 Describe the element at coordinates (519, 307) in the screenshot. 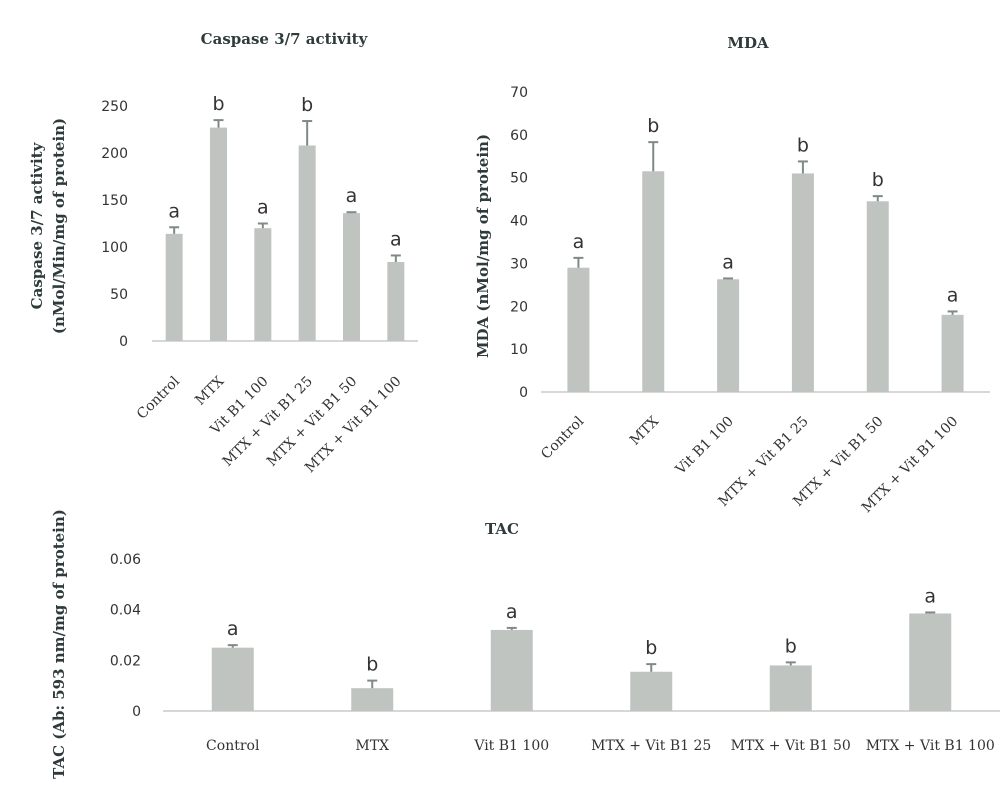

I see `mda-y-tick-label: 20` at that location.